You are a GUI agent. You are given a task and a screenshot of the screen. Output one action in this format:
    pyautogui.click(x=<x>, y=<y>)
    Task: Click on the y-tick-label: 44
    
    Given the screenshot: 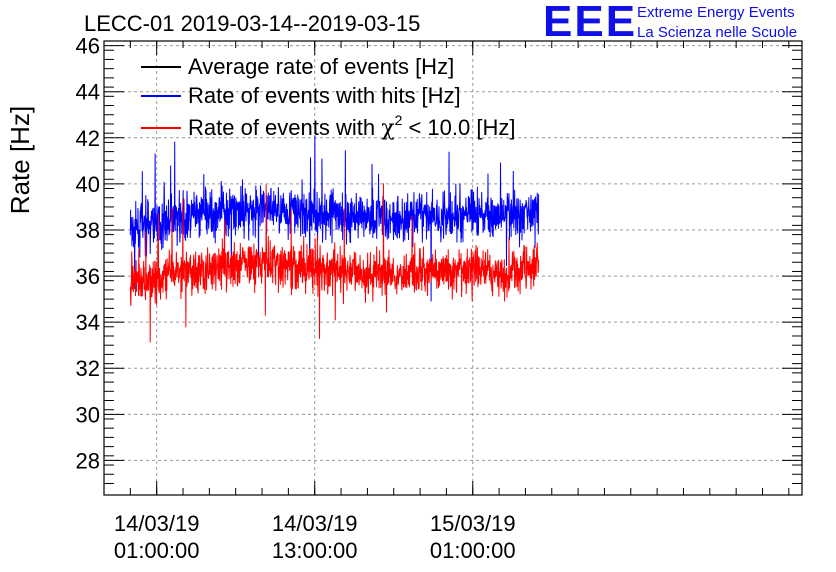 What is the action you would take?
    pyautogui.click(x=88, y=92)
    